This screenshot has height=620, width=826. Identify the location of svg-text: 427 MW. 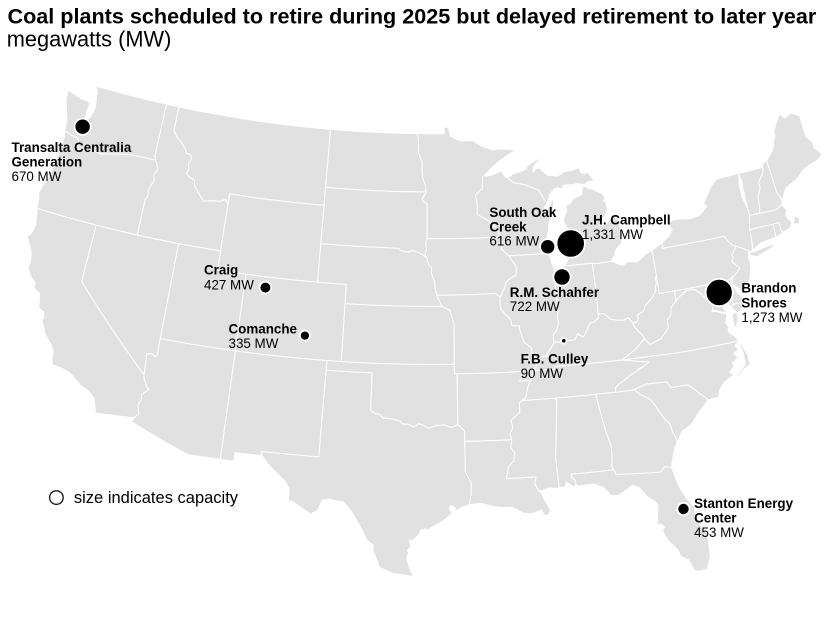
(229, 285).